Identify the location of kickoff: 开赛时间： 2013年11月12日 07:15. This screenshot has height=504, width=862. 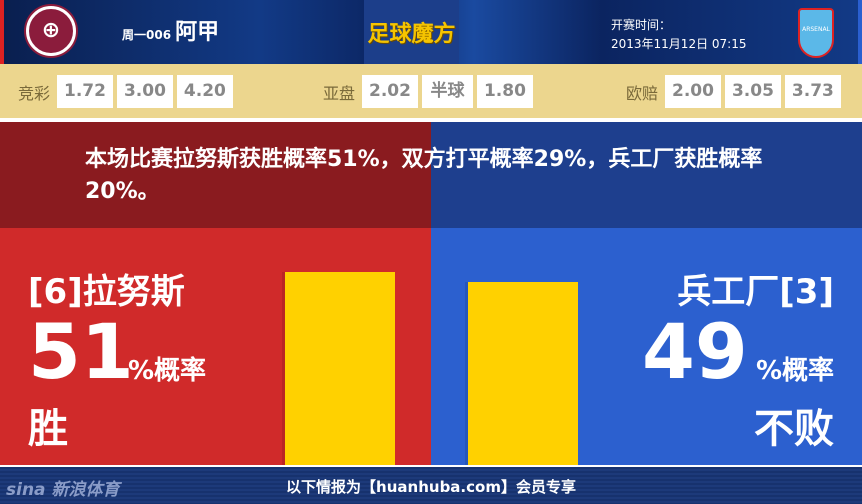
(679, 34).